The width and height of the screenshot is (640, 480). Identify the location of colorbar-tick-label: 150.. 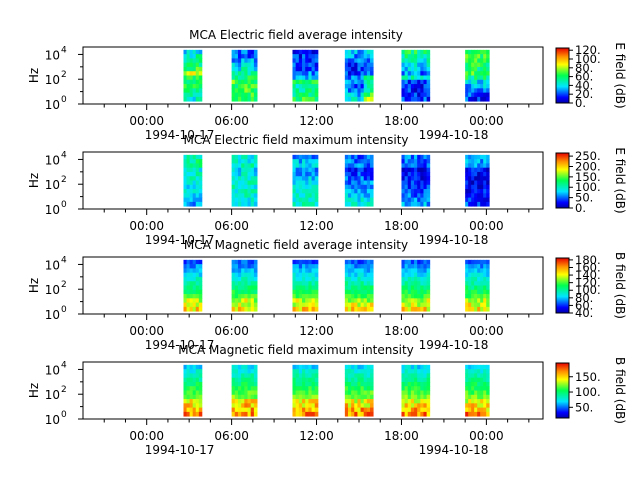
(588, 377).